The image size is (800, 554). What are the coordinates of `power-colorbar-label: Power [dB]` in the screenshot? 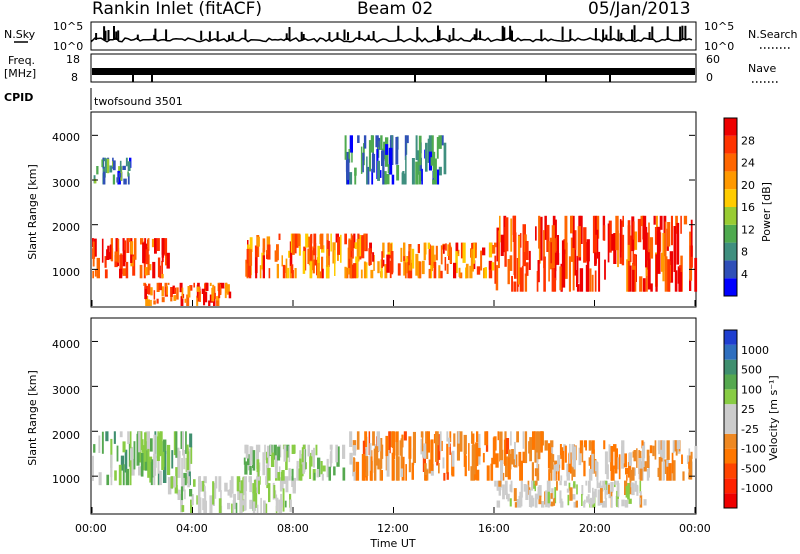 It's located at (766, 212).